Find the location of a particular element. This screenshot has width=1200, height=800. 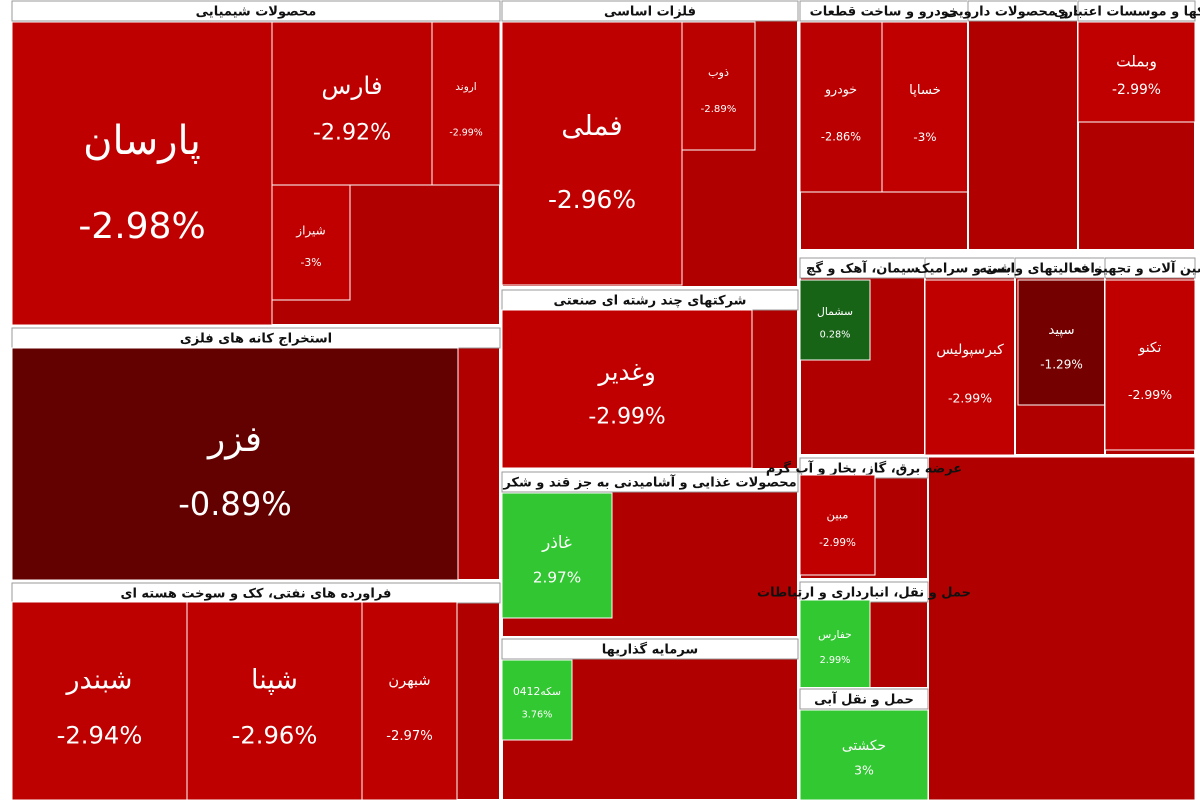

tile-name: پارسان is located at coordinates (142, 141).